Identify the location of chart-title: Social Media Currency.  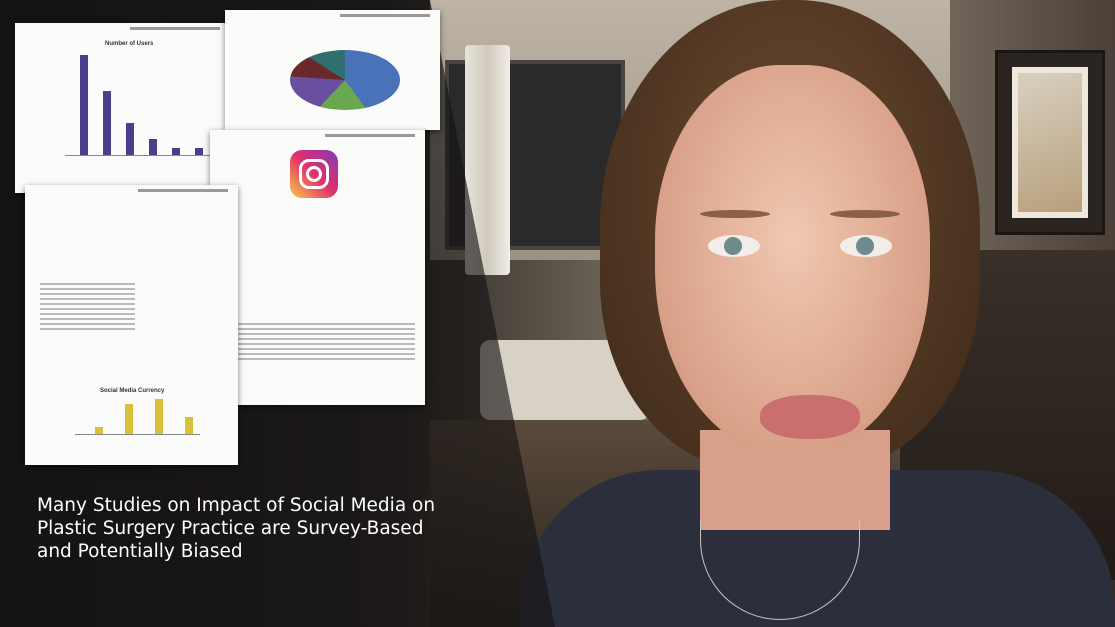
(132, 391).